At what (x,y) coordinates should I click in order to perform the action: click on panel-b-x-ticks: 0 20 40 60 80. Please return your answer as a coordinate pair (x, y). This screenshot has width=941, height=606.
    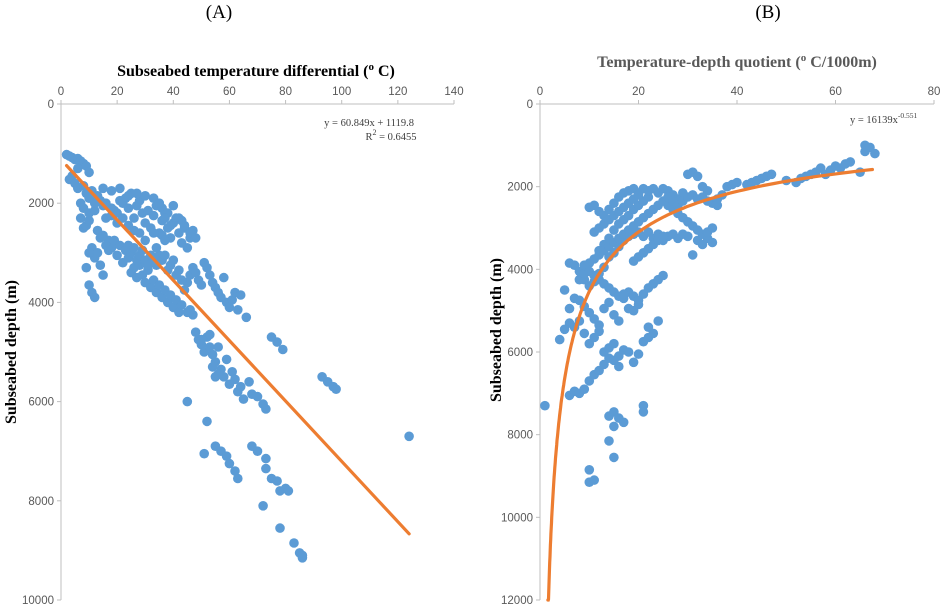
    Looking at the image, I should click on (738, 95).